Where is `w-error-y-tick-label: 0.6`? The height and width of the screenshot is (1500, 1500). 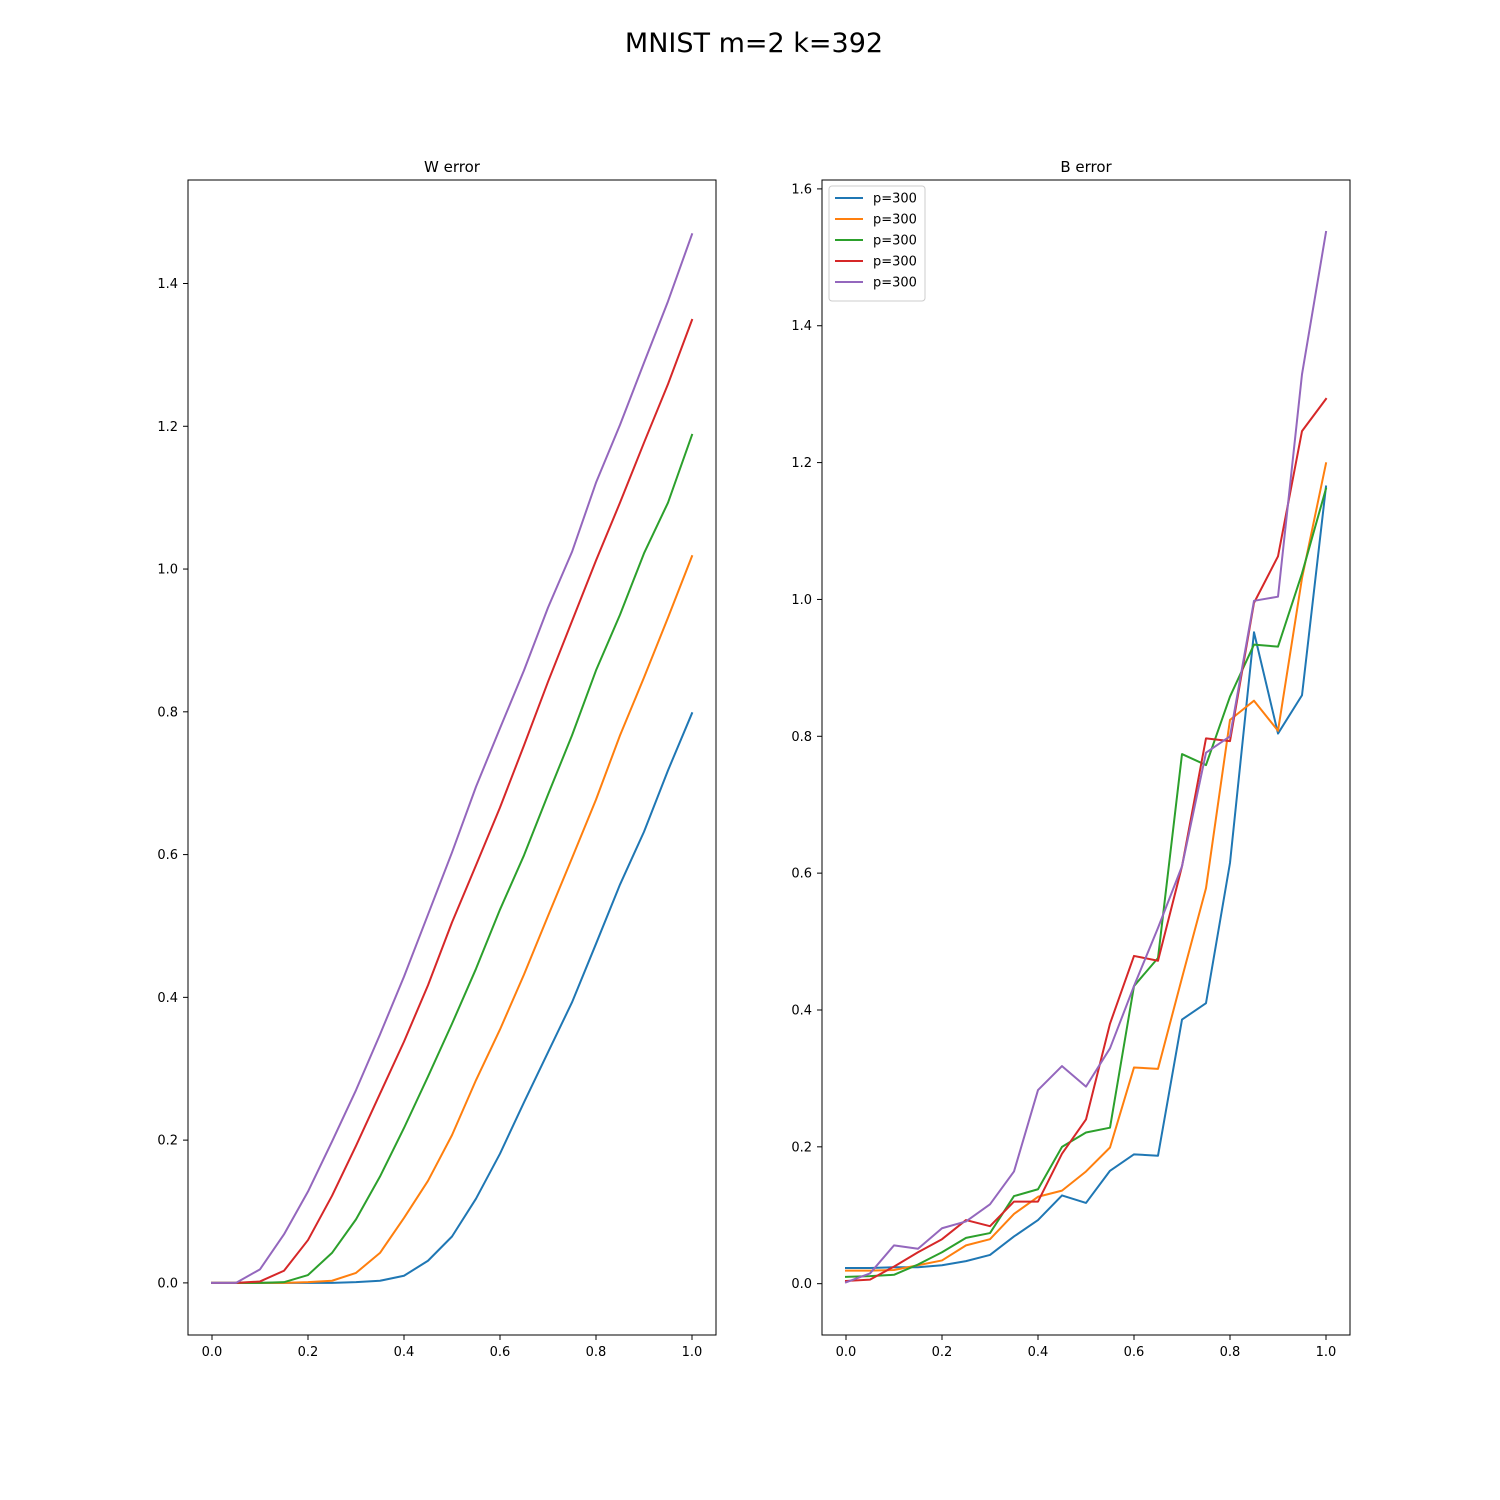 w-error-y-tick-label: 0.6 is located at coordinates (167, 855).